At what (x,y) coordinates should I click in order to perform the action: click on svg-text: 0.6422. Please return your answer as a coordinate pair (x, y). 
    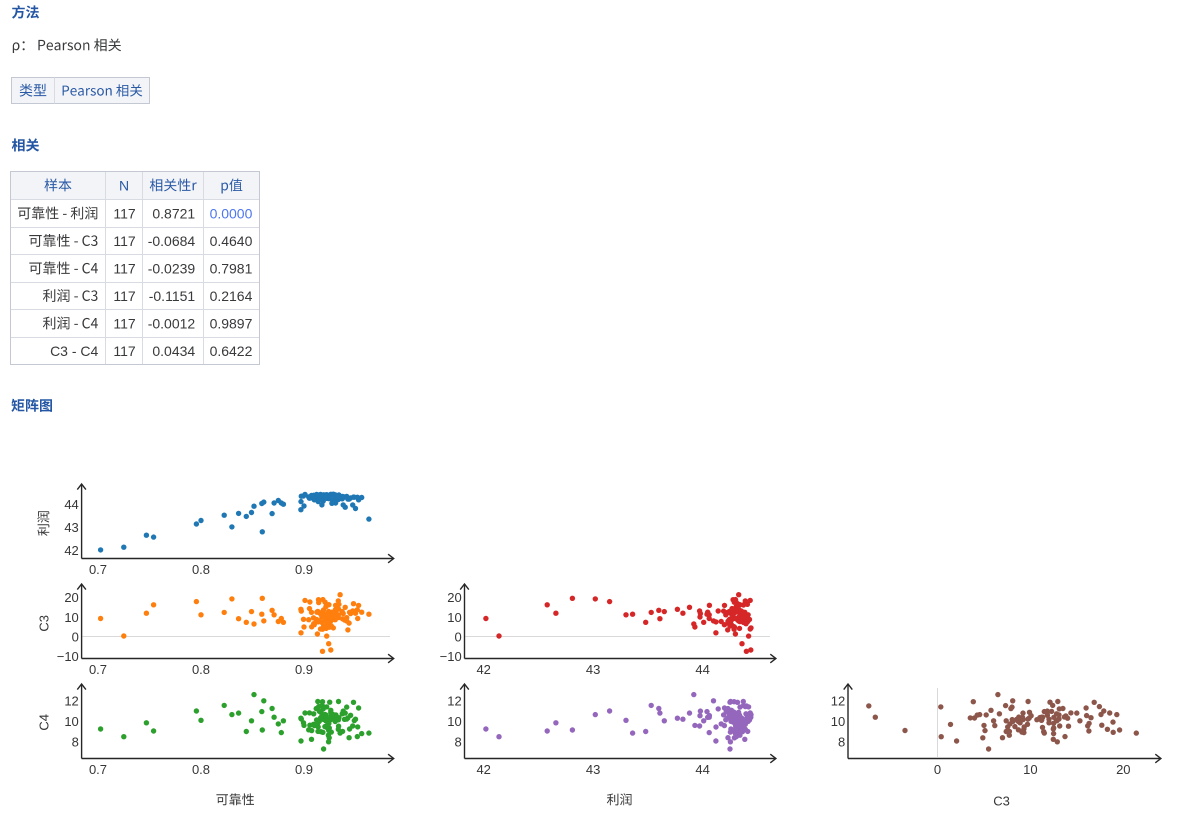
    Looking at the image, I should click on (231, 351).